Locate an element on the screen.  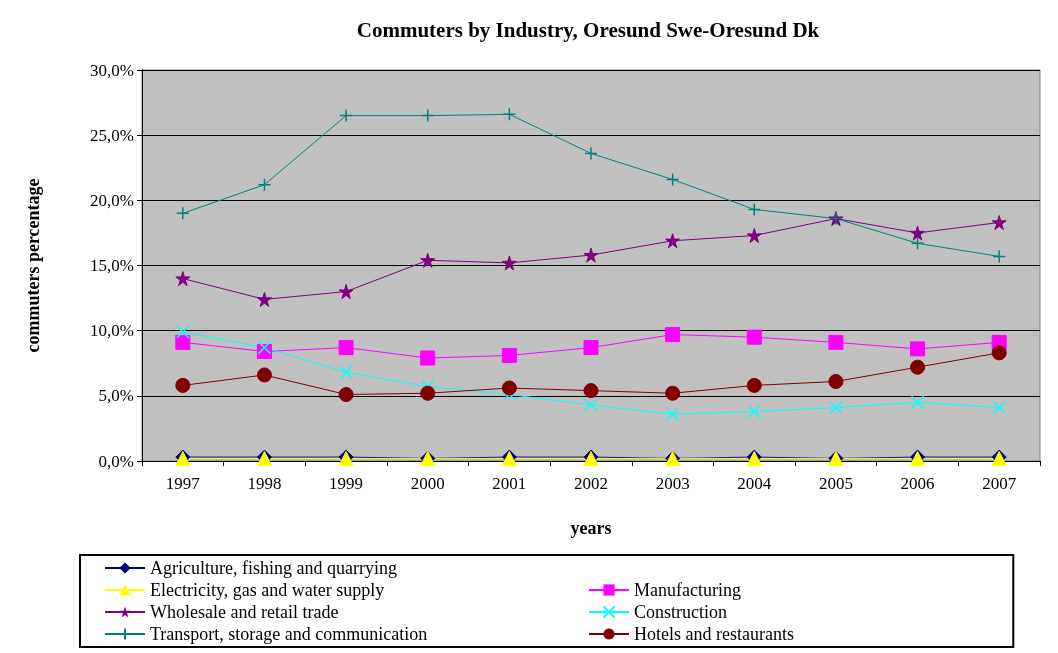
y-tick-label: 25,0% is located at coordinates (112, 135).